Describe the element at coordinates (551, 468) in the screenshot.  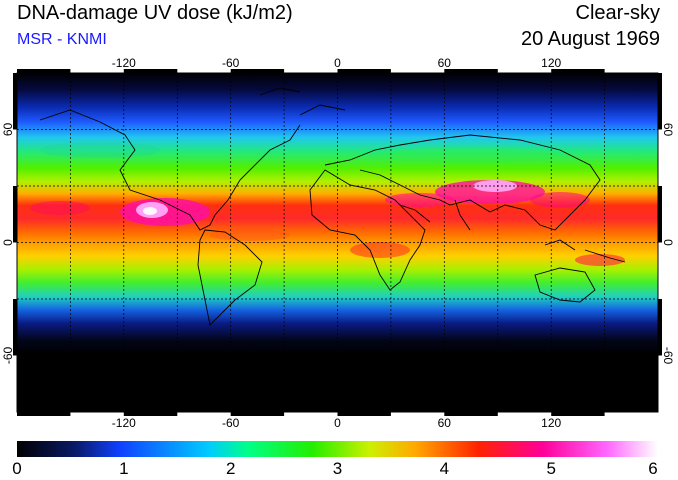
I see `colorbar-label: 5` at that location.